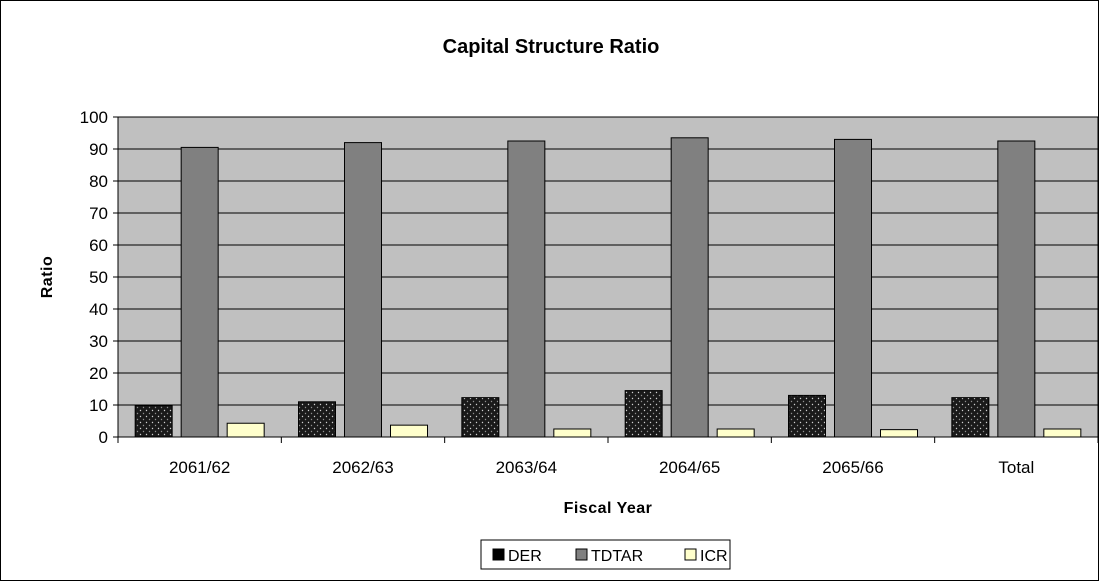  What do you see at coordinates (852, 467) in the screenshot?
I see `x-tick-label: 2065/66` at bounding box center [852, 467].